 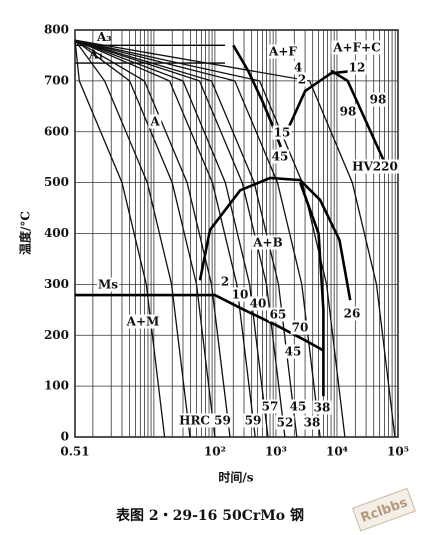 I want to click on annotation: 4, so click(x=298, y=68).